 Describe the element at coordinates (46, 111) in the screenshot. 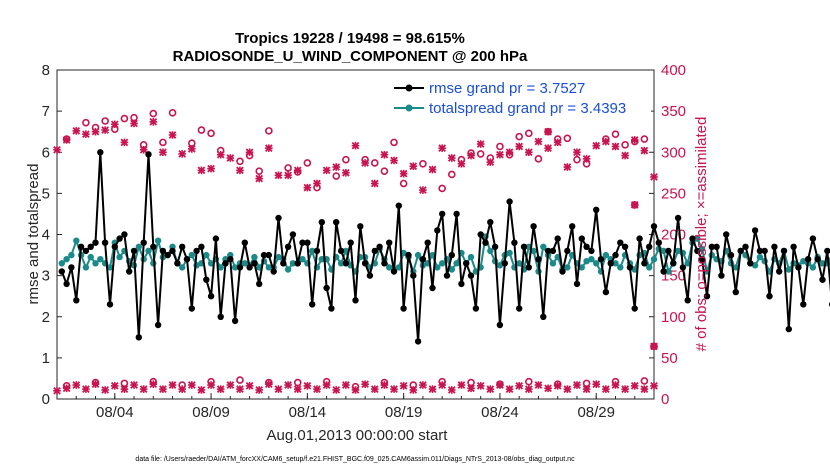

I see `y-tick-label-left: 7` at that location.